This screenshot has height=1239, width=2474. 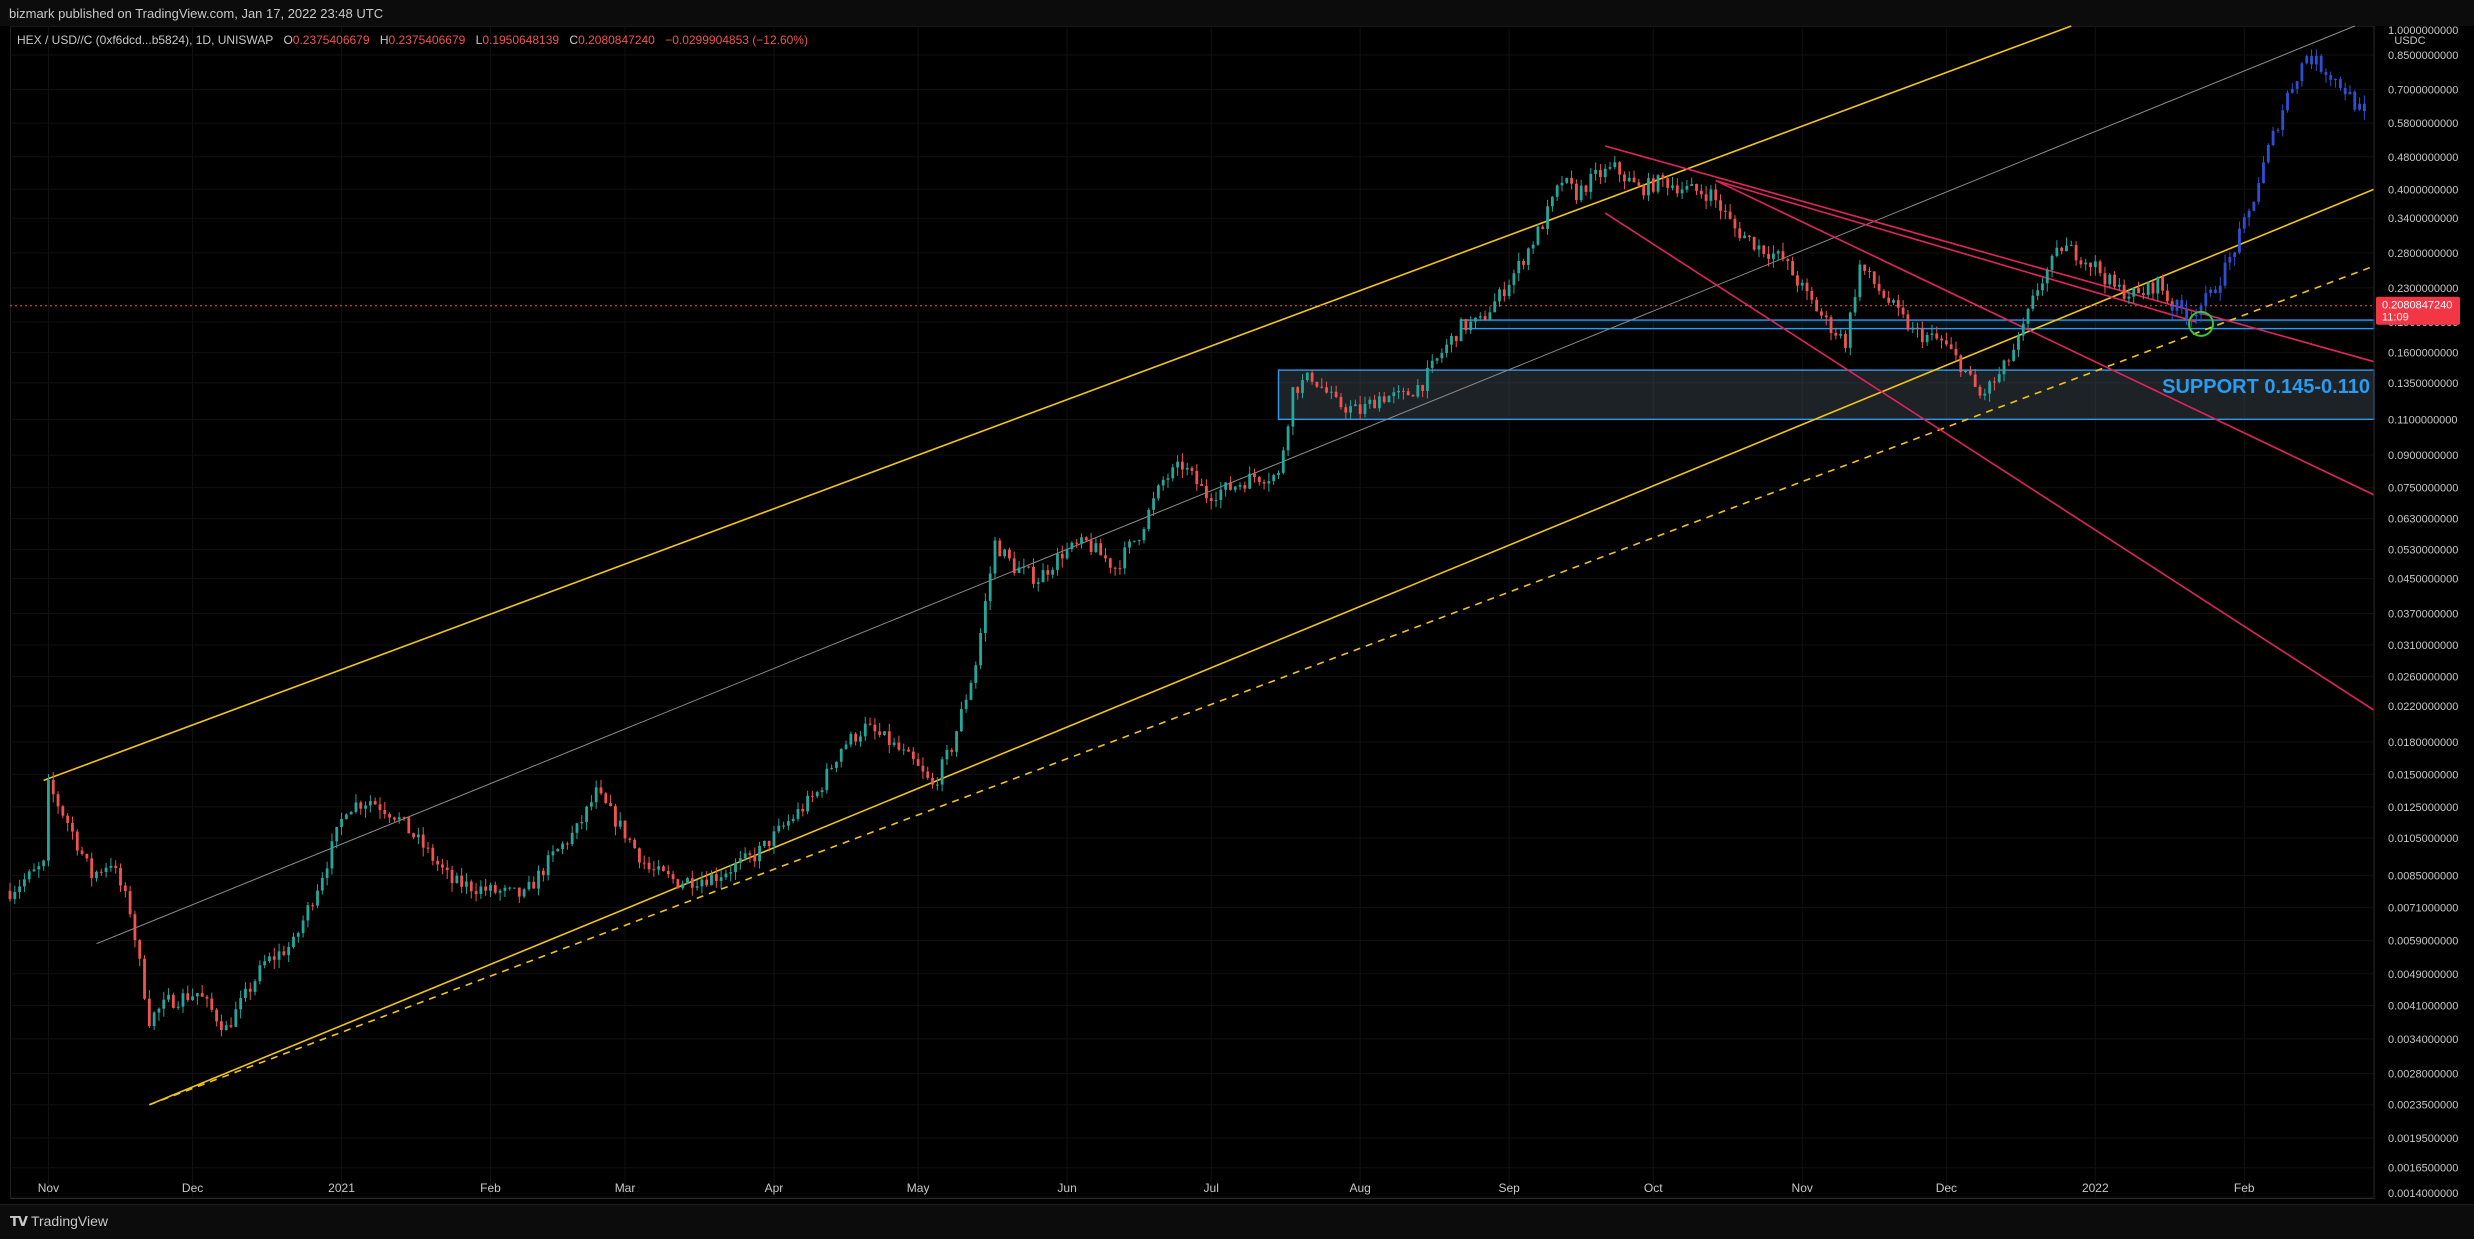 I want to click on tradingview-brand: TradingView, so click(x=69, y=1221).